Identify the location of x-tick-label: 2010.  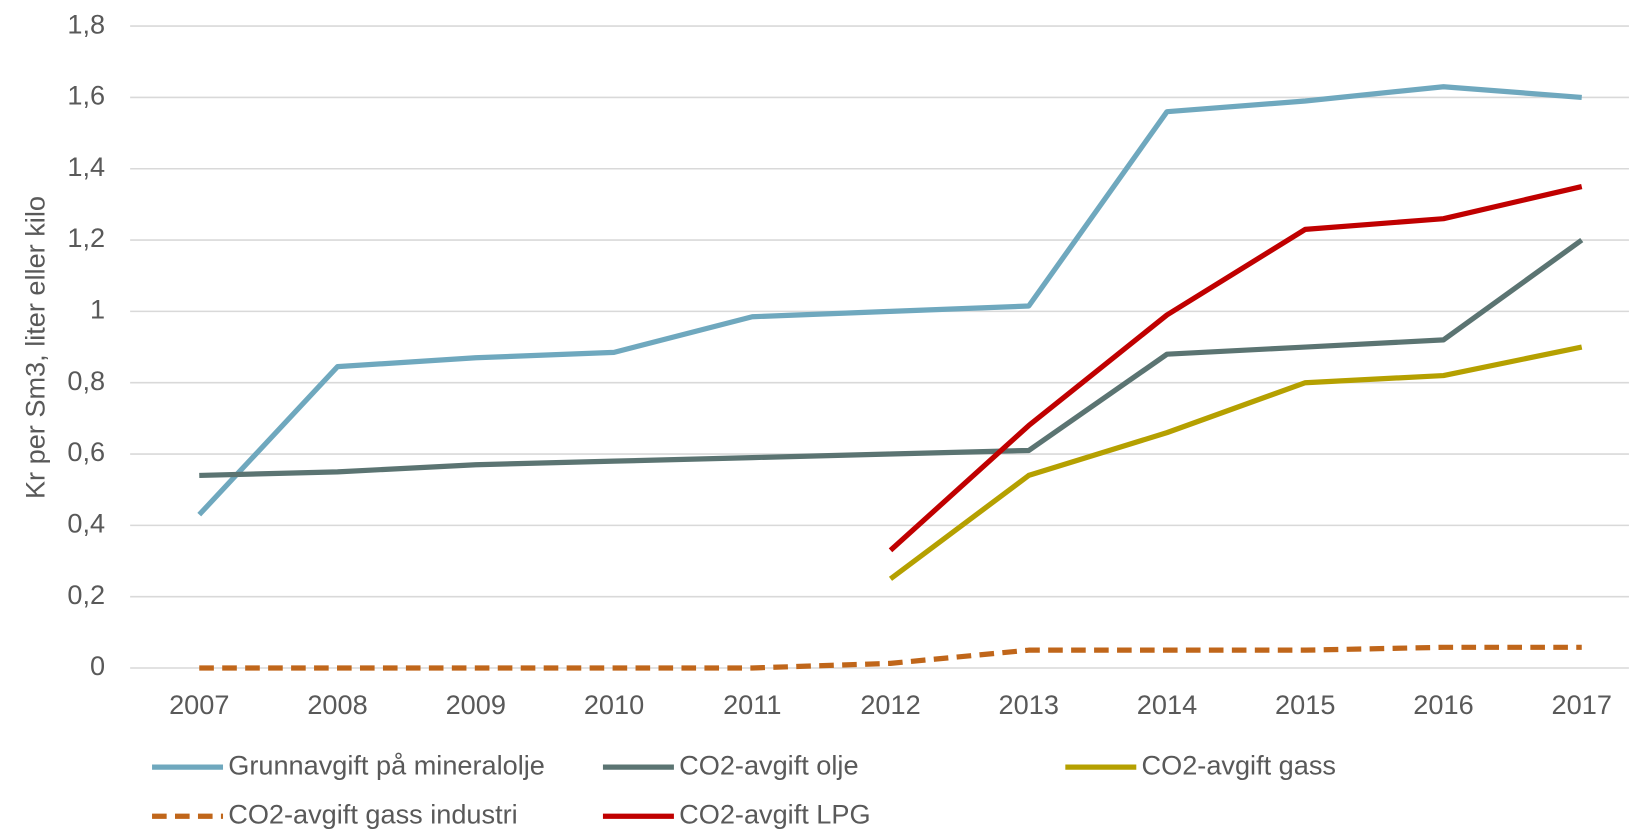
(614, 704).